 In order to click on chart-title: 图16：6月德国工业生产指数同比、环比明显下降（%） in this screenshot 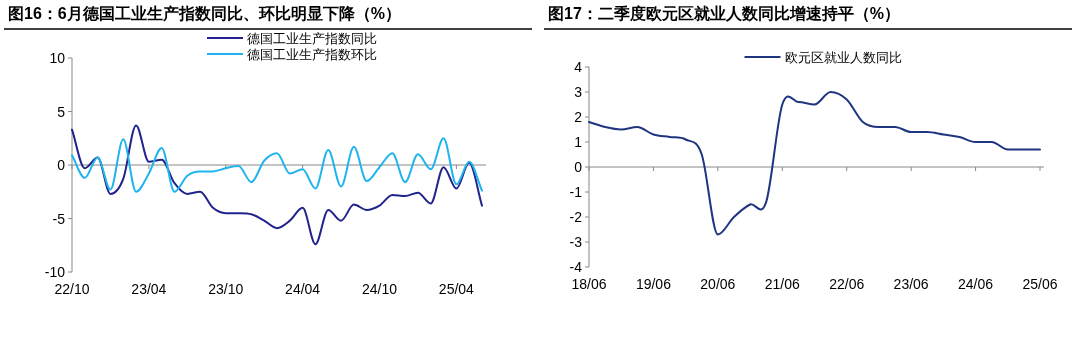, I will do `click(204, 14)`.